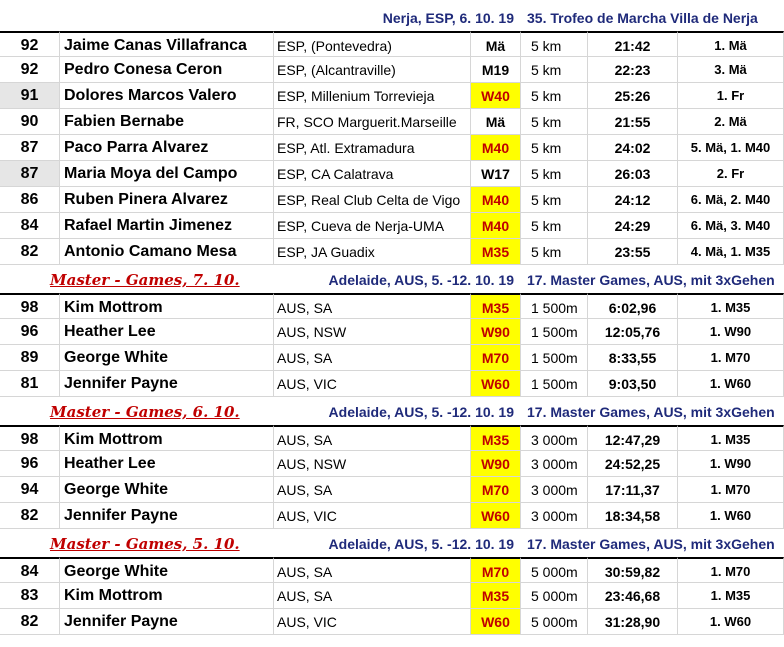 This screenshot has width=784, height=647. I want to click on athlete-name-cell: Paco Parra Alvarez, so click(167, 148).